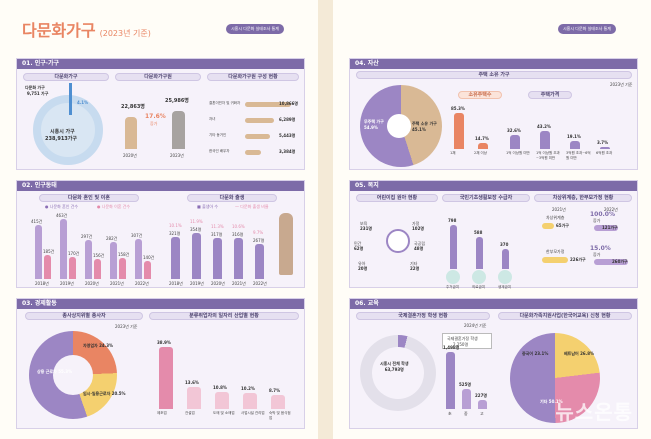 The height and width of the screenshot is (439, 651). What do you see at coordinates (252, 206) in the screenshot?
I see `legend-birth-rate: — 다문화 출생 비율` at bounding box center [252, 206].